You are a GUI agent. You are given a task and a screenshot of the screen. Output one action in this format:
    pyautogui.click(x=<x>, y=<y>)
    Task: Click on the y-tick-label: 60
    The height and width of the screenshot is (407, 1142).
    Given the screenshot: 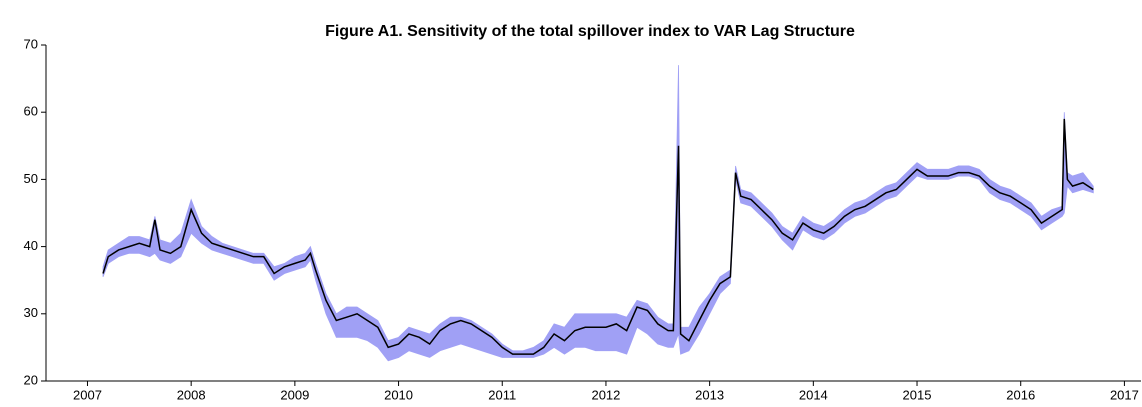 What is the action you would take?
    pyautogui.click(x=31, y=111)
    